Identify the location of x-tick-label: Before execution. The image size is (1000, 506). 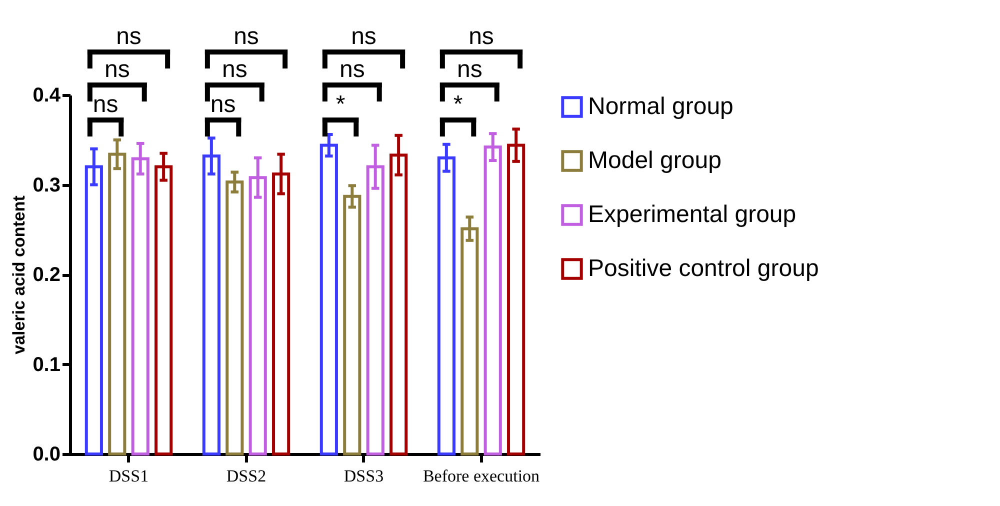
(481, 476).